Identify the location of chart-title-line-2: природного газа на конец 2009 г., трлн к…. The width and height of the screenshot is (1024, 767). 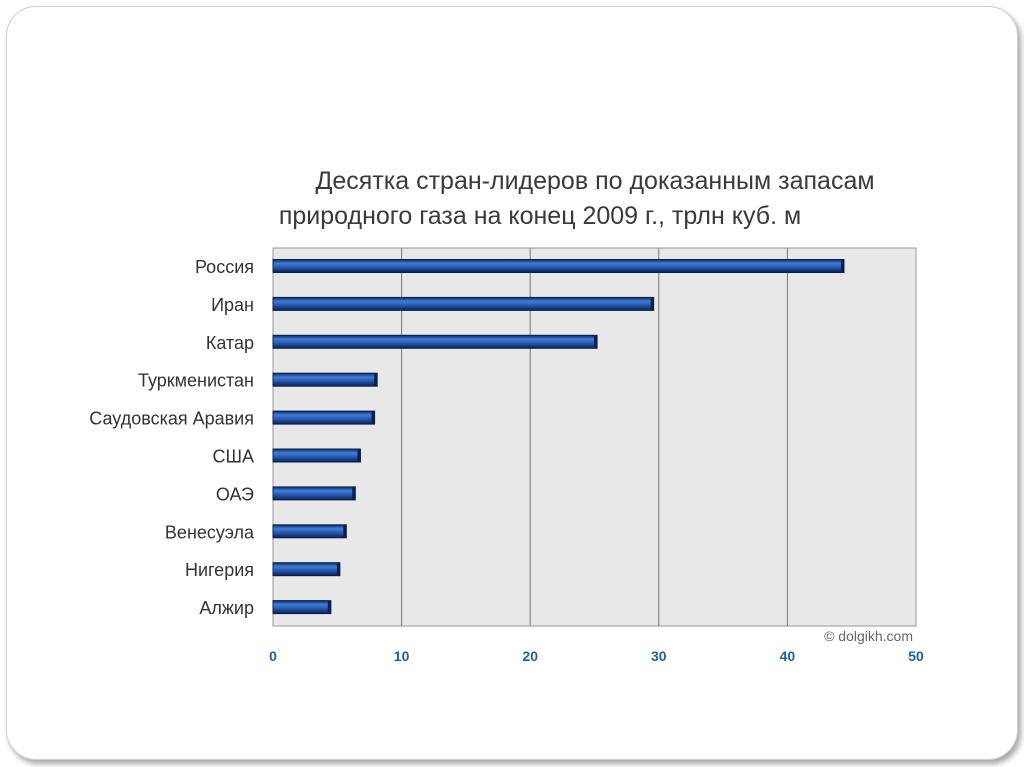
(540, 216).